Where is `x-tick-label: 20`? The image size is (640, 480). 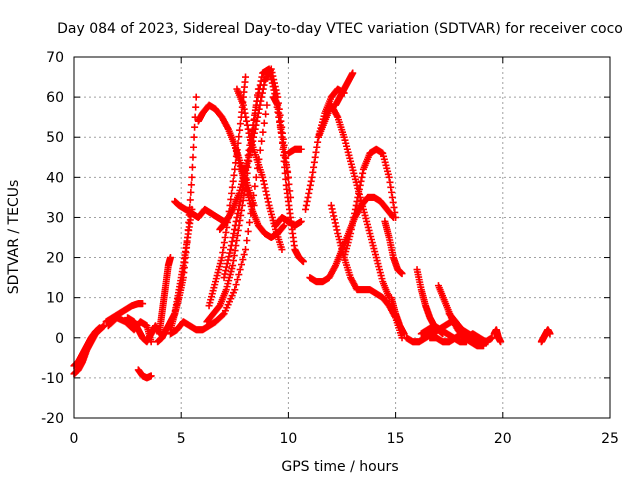
x-tick-label: 20 is located at coordinates (503, 439).